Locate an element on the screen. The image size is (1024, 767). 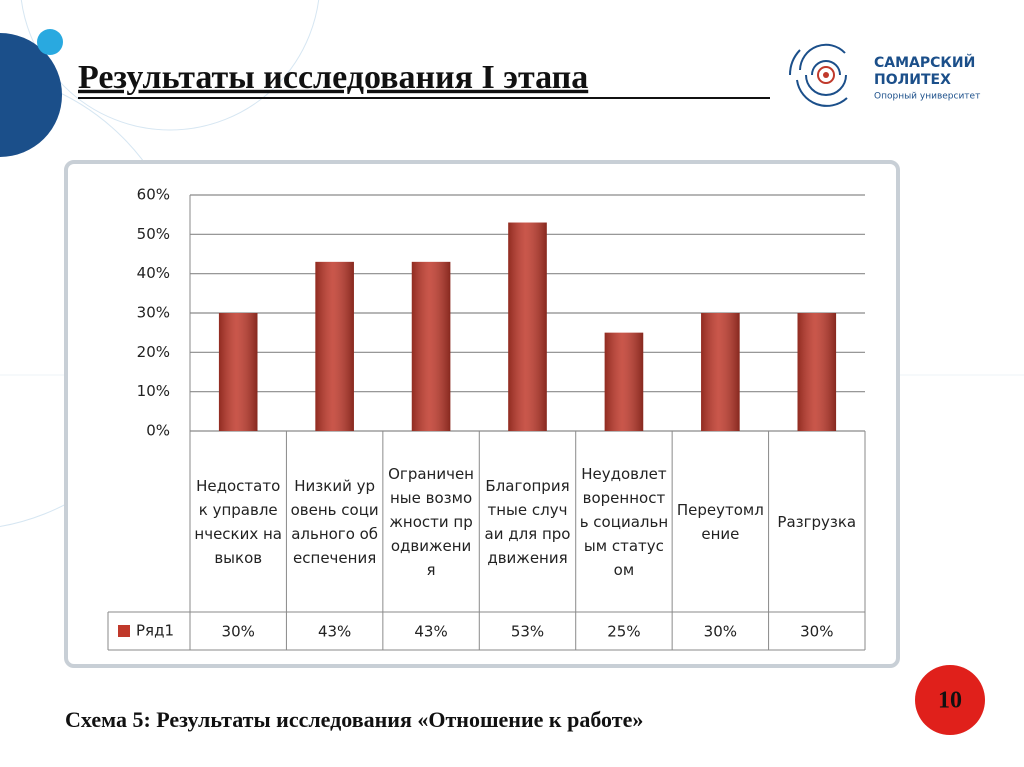
logo-line: САМАРСКИЙ is located at coordinates (924, 62).